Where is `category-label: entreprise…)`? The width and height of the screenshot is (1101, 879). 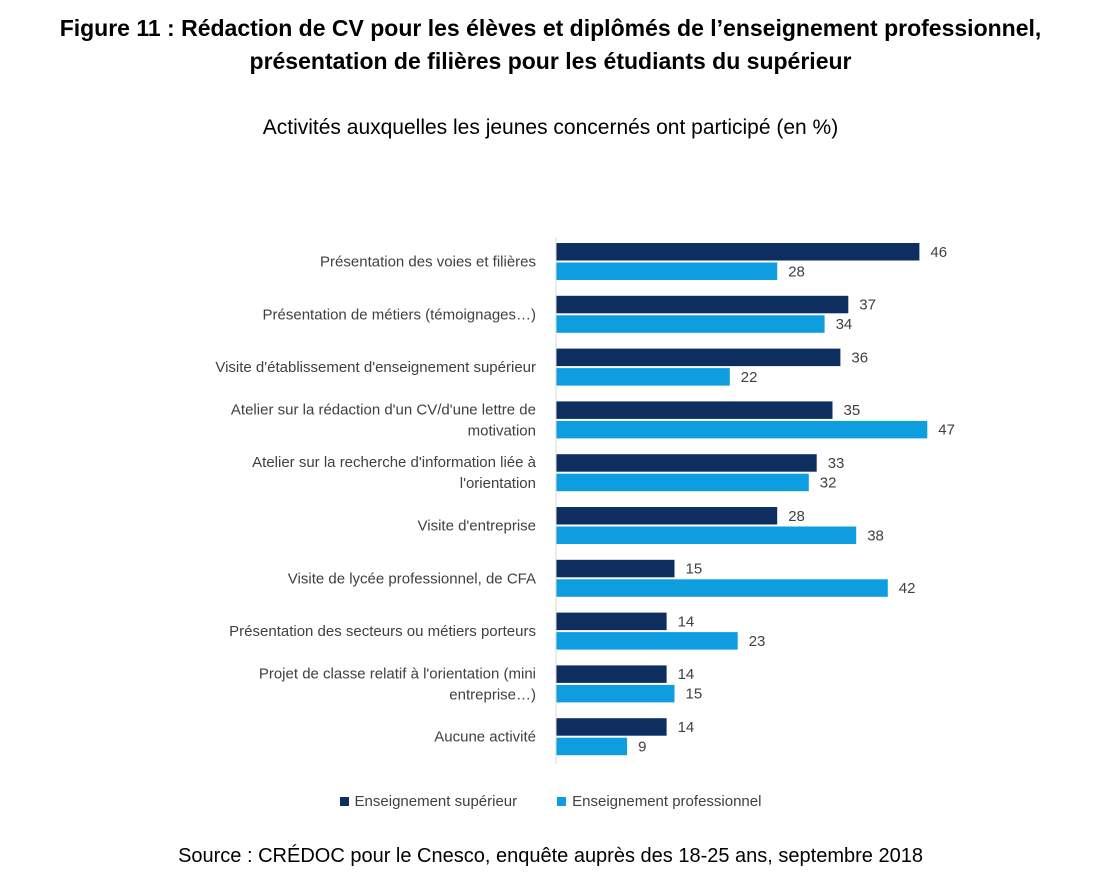 category-label: entreprise…) is located at coordinates (492, 694).